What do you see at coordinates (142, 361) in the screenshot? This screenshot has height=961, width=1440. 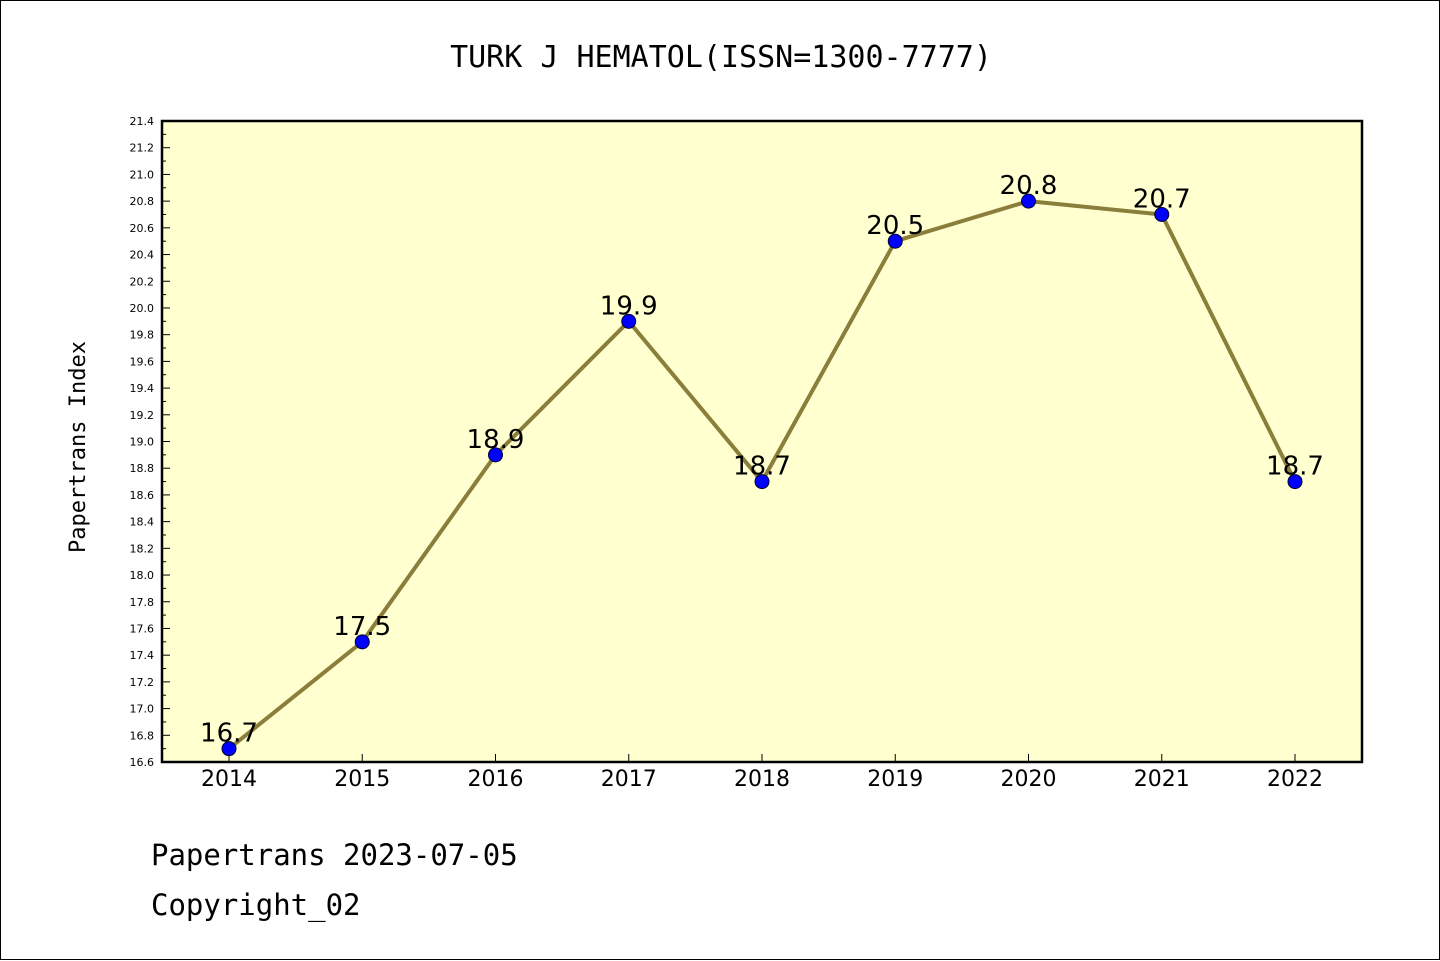 I see `y-tick-label: 19.6` at bounding box center [142, 361].